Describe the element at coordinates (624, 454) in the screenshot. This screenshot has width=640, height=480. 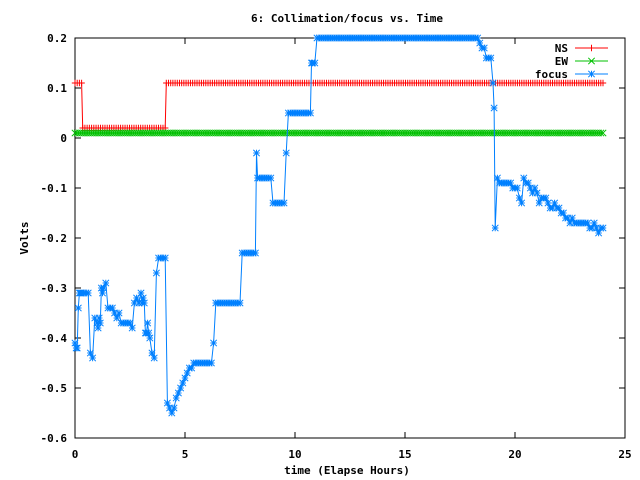
I see `x-tick-label: 25` at that location.